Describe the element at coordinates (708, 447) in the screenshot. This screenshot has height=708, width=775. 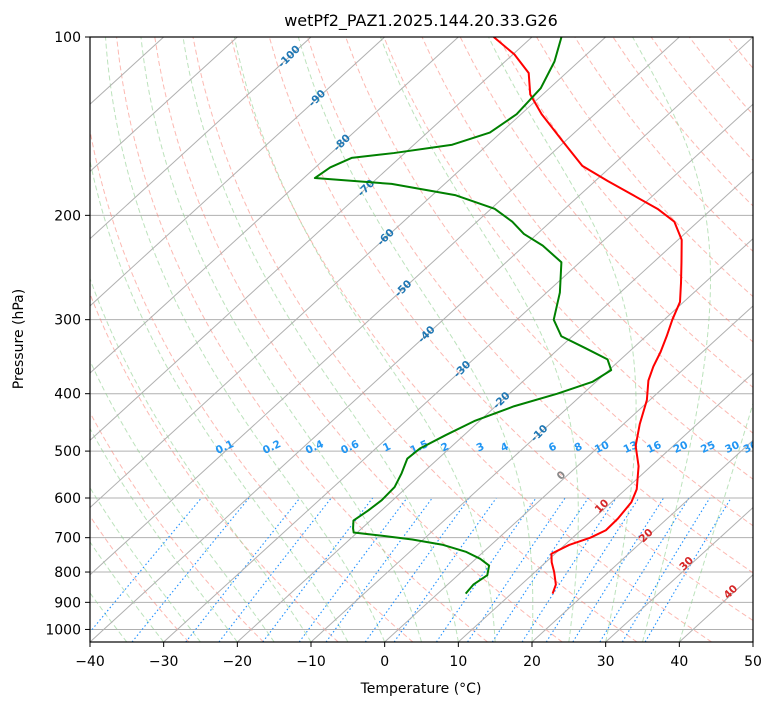
I see `mixing-ratio-label: 25` at that location.